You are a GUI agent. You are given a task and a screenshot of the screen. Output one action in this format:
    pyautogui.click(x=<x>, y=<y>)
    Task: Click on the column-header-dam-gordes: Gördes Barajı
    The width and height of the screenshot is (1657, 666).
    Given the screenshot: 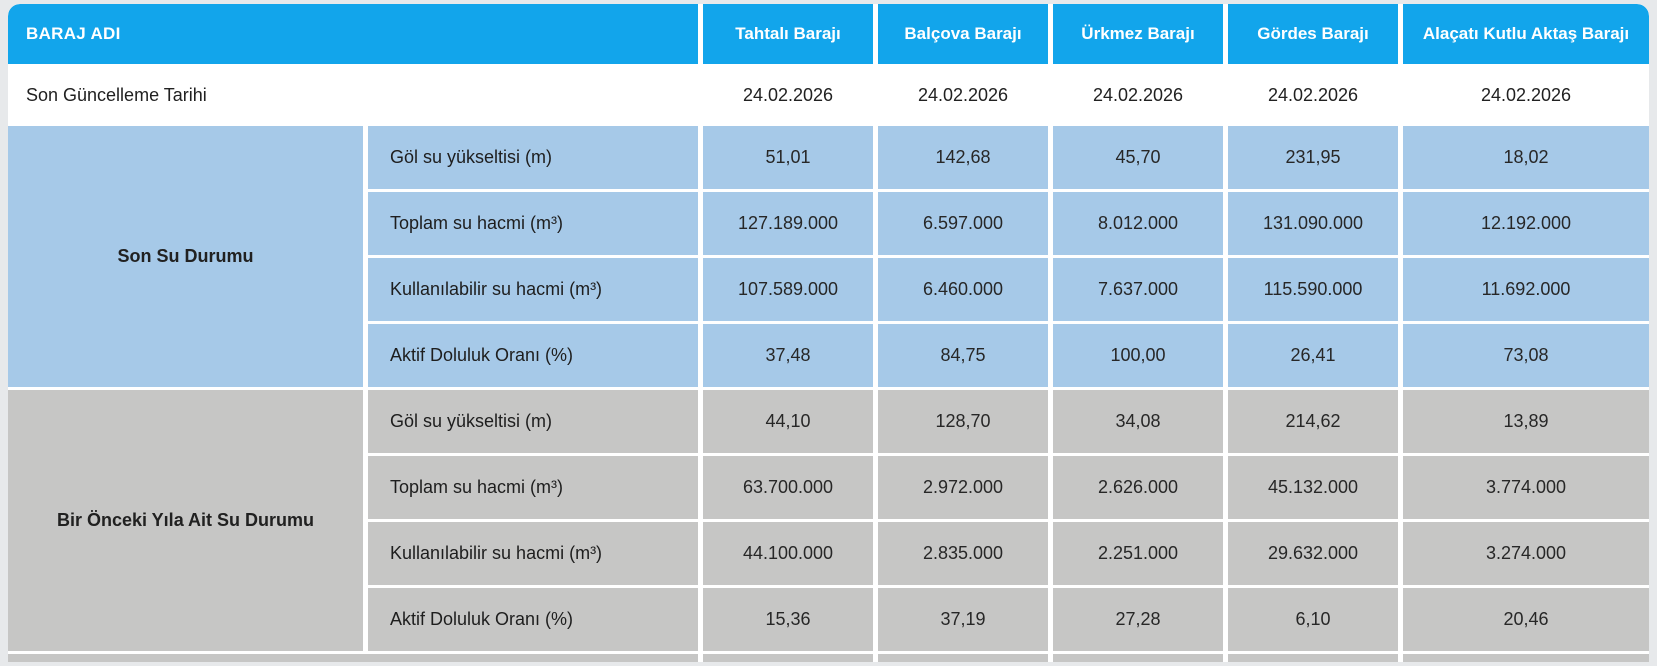 What is the action you would take?
    pyautogui.click(x=1313, y=34)
    